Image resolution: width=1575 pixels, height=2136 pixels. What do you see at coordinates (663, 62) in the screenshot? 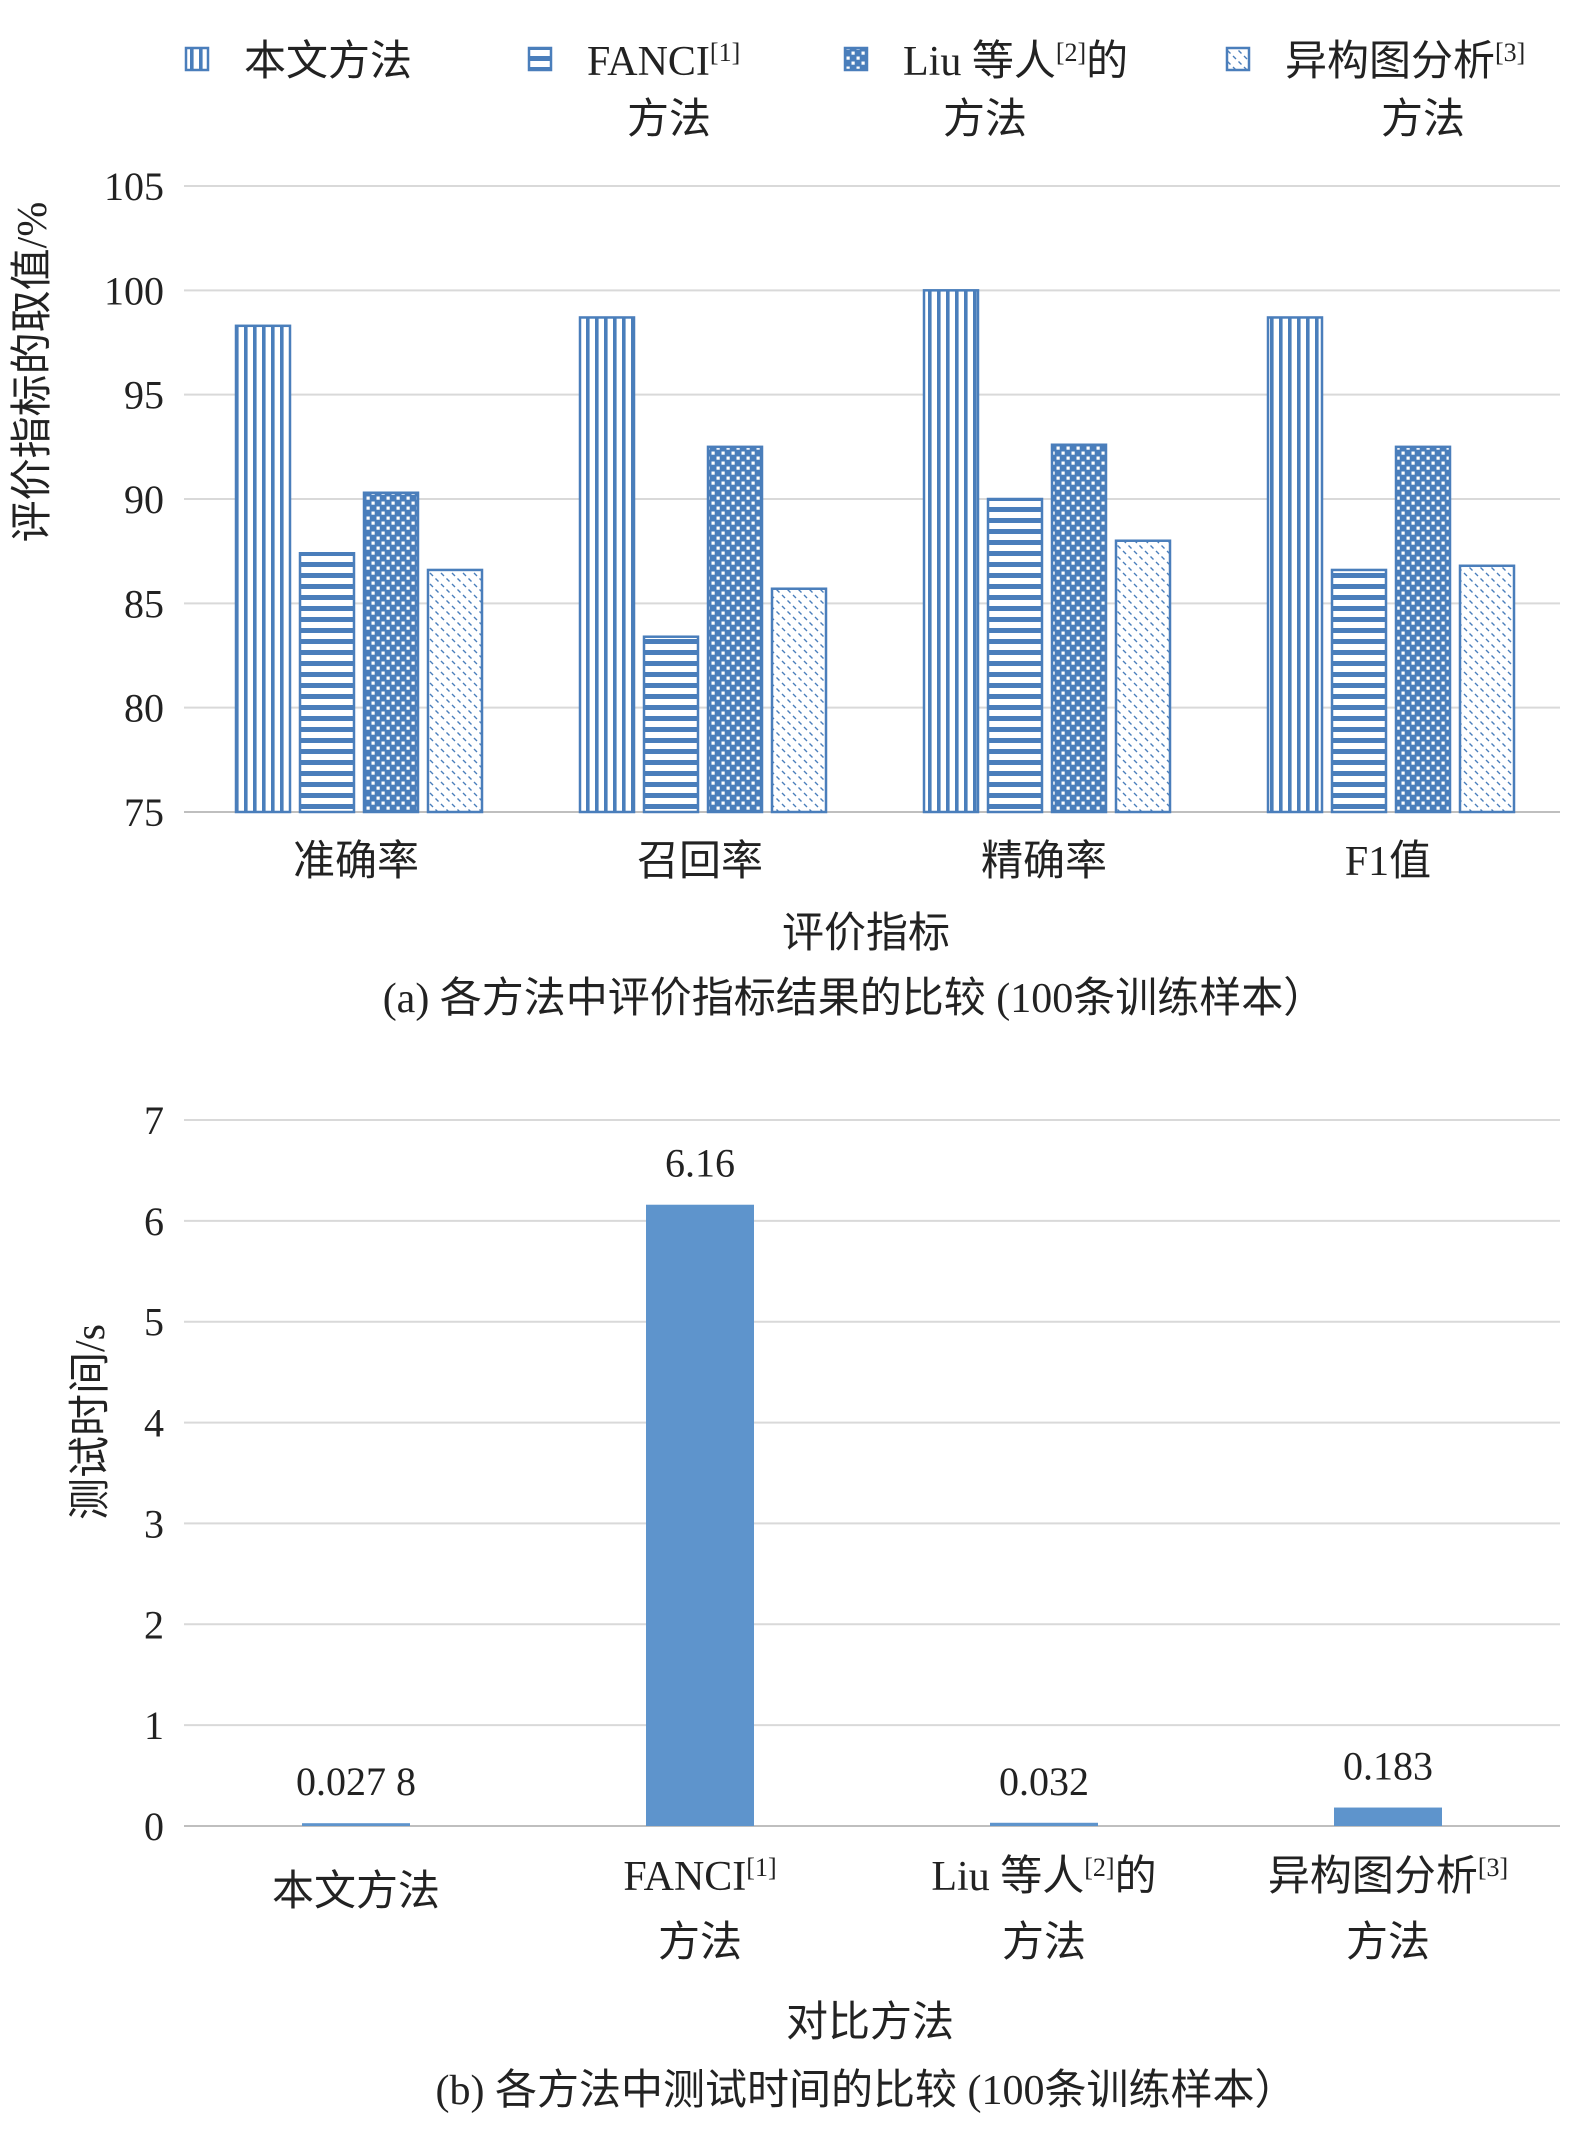
I see `chart-a-legend-label: FANCI[1]` at bounding box center [663, 62].